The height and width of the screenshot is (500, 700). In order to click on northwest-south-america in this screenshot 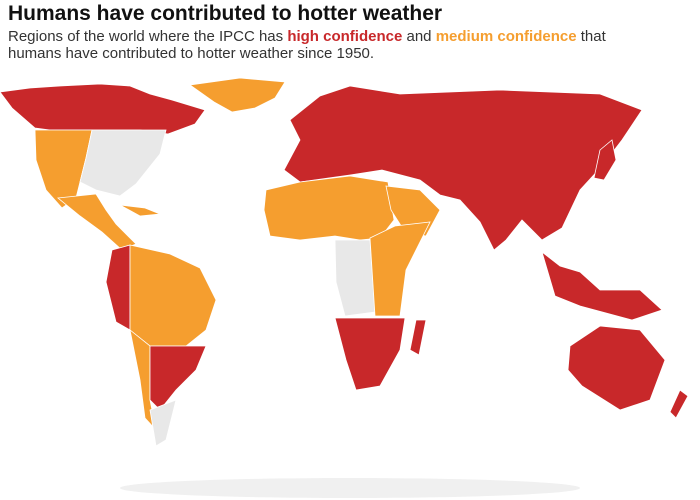, I will do `click(118, 287)`.